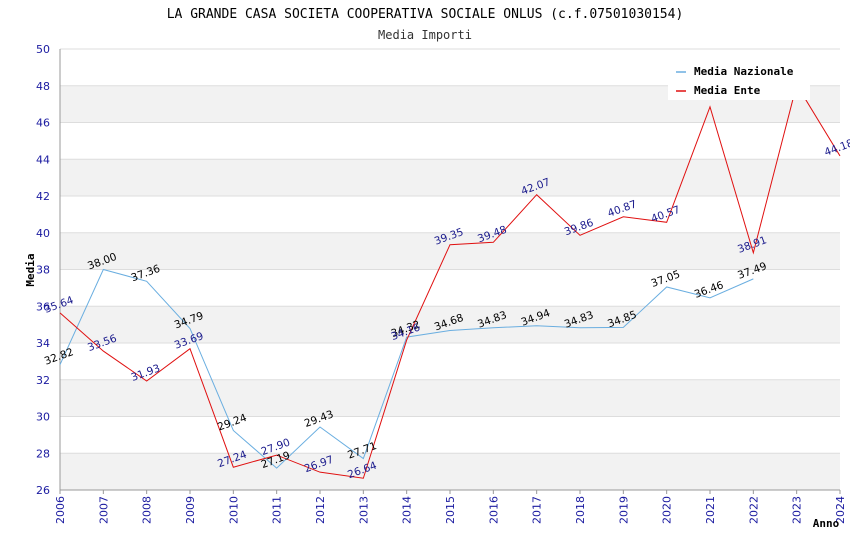 The width and height of the screenshot is (850, 550). I want to click on y-tick-label: 44, so click(43, 159).